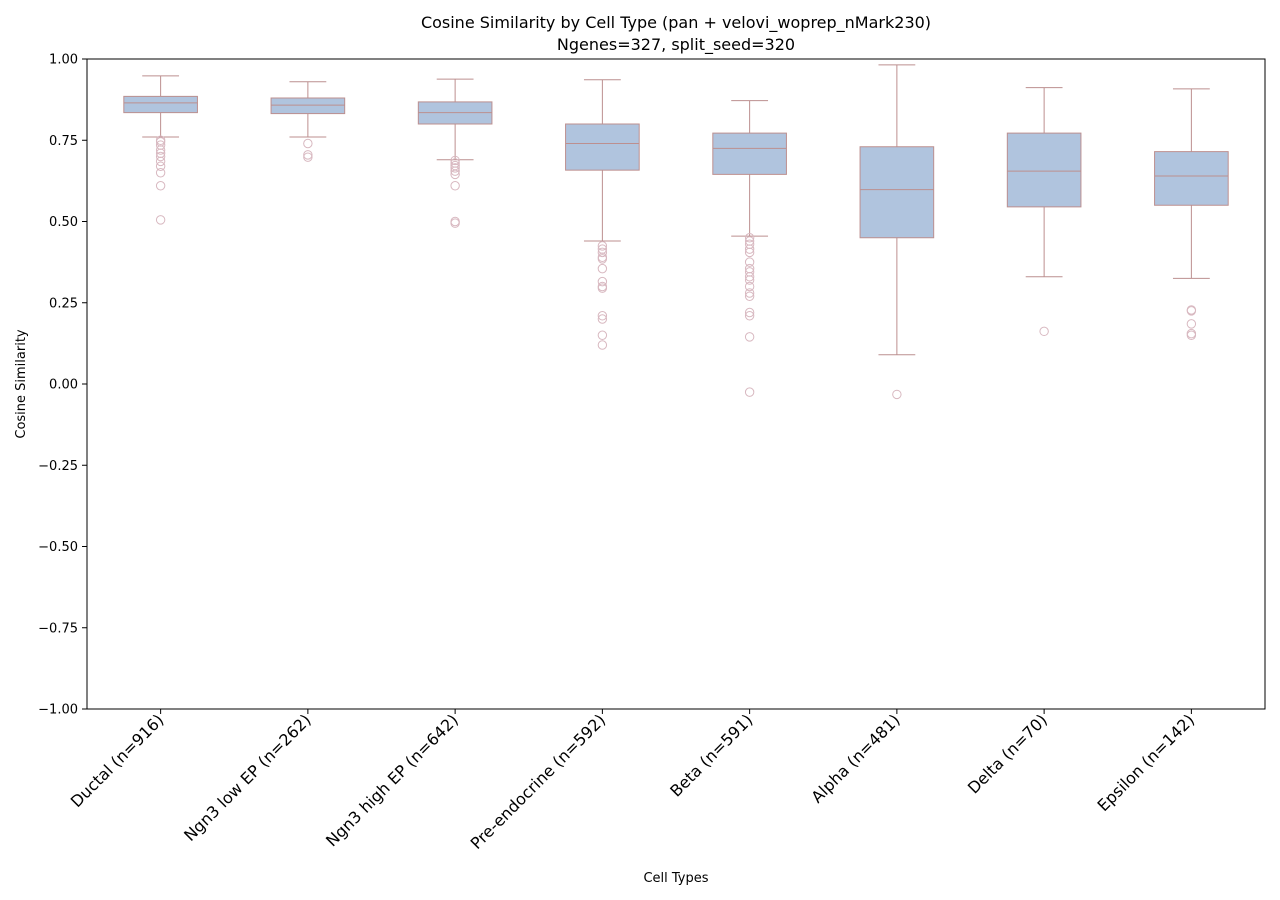 This screenshot has width=1280, height=900. Describe the element at coordinates (1007, 753) in the screenshot. I see `x-tick-label: Delta (n=70)` at that location.